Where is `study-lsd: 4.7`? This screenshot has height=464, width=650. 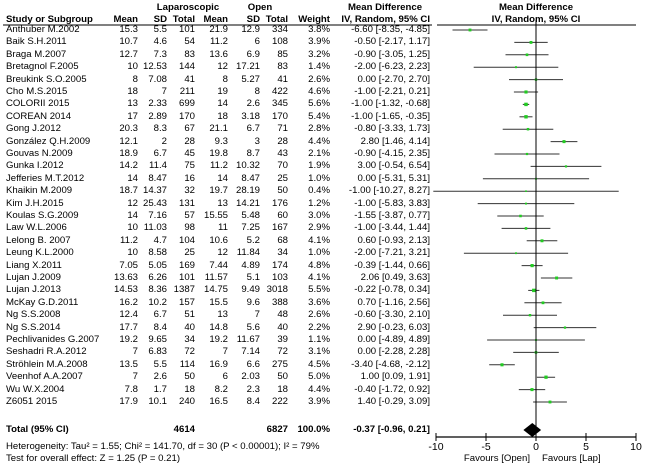
study-lsd: 4.7 is located at coordinates (160, 240).